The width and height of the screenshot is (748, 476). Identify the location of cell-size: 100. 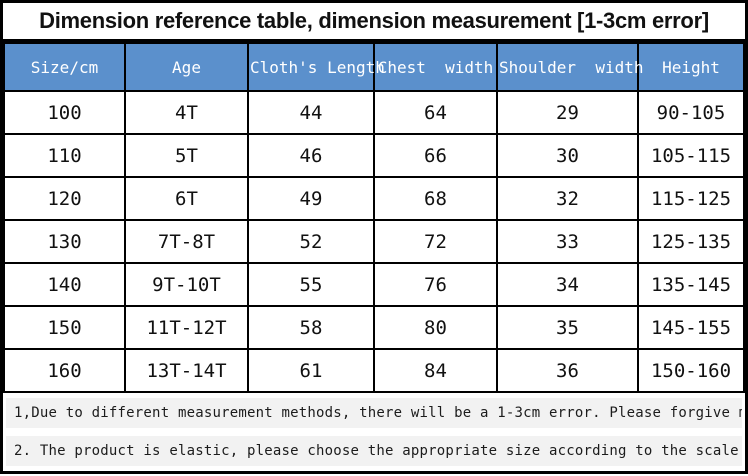
(64, 112).